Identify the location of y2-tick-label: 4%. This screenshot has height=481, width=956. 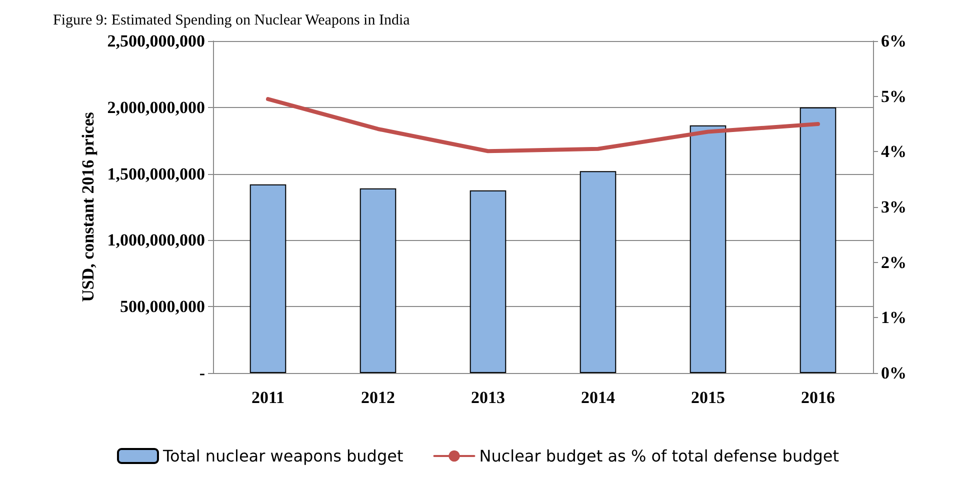
(893, 152).